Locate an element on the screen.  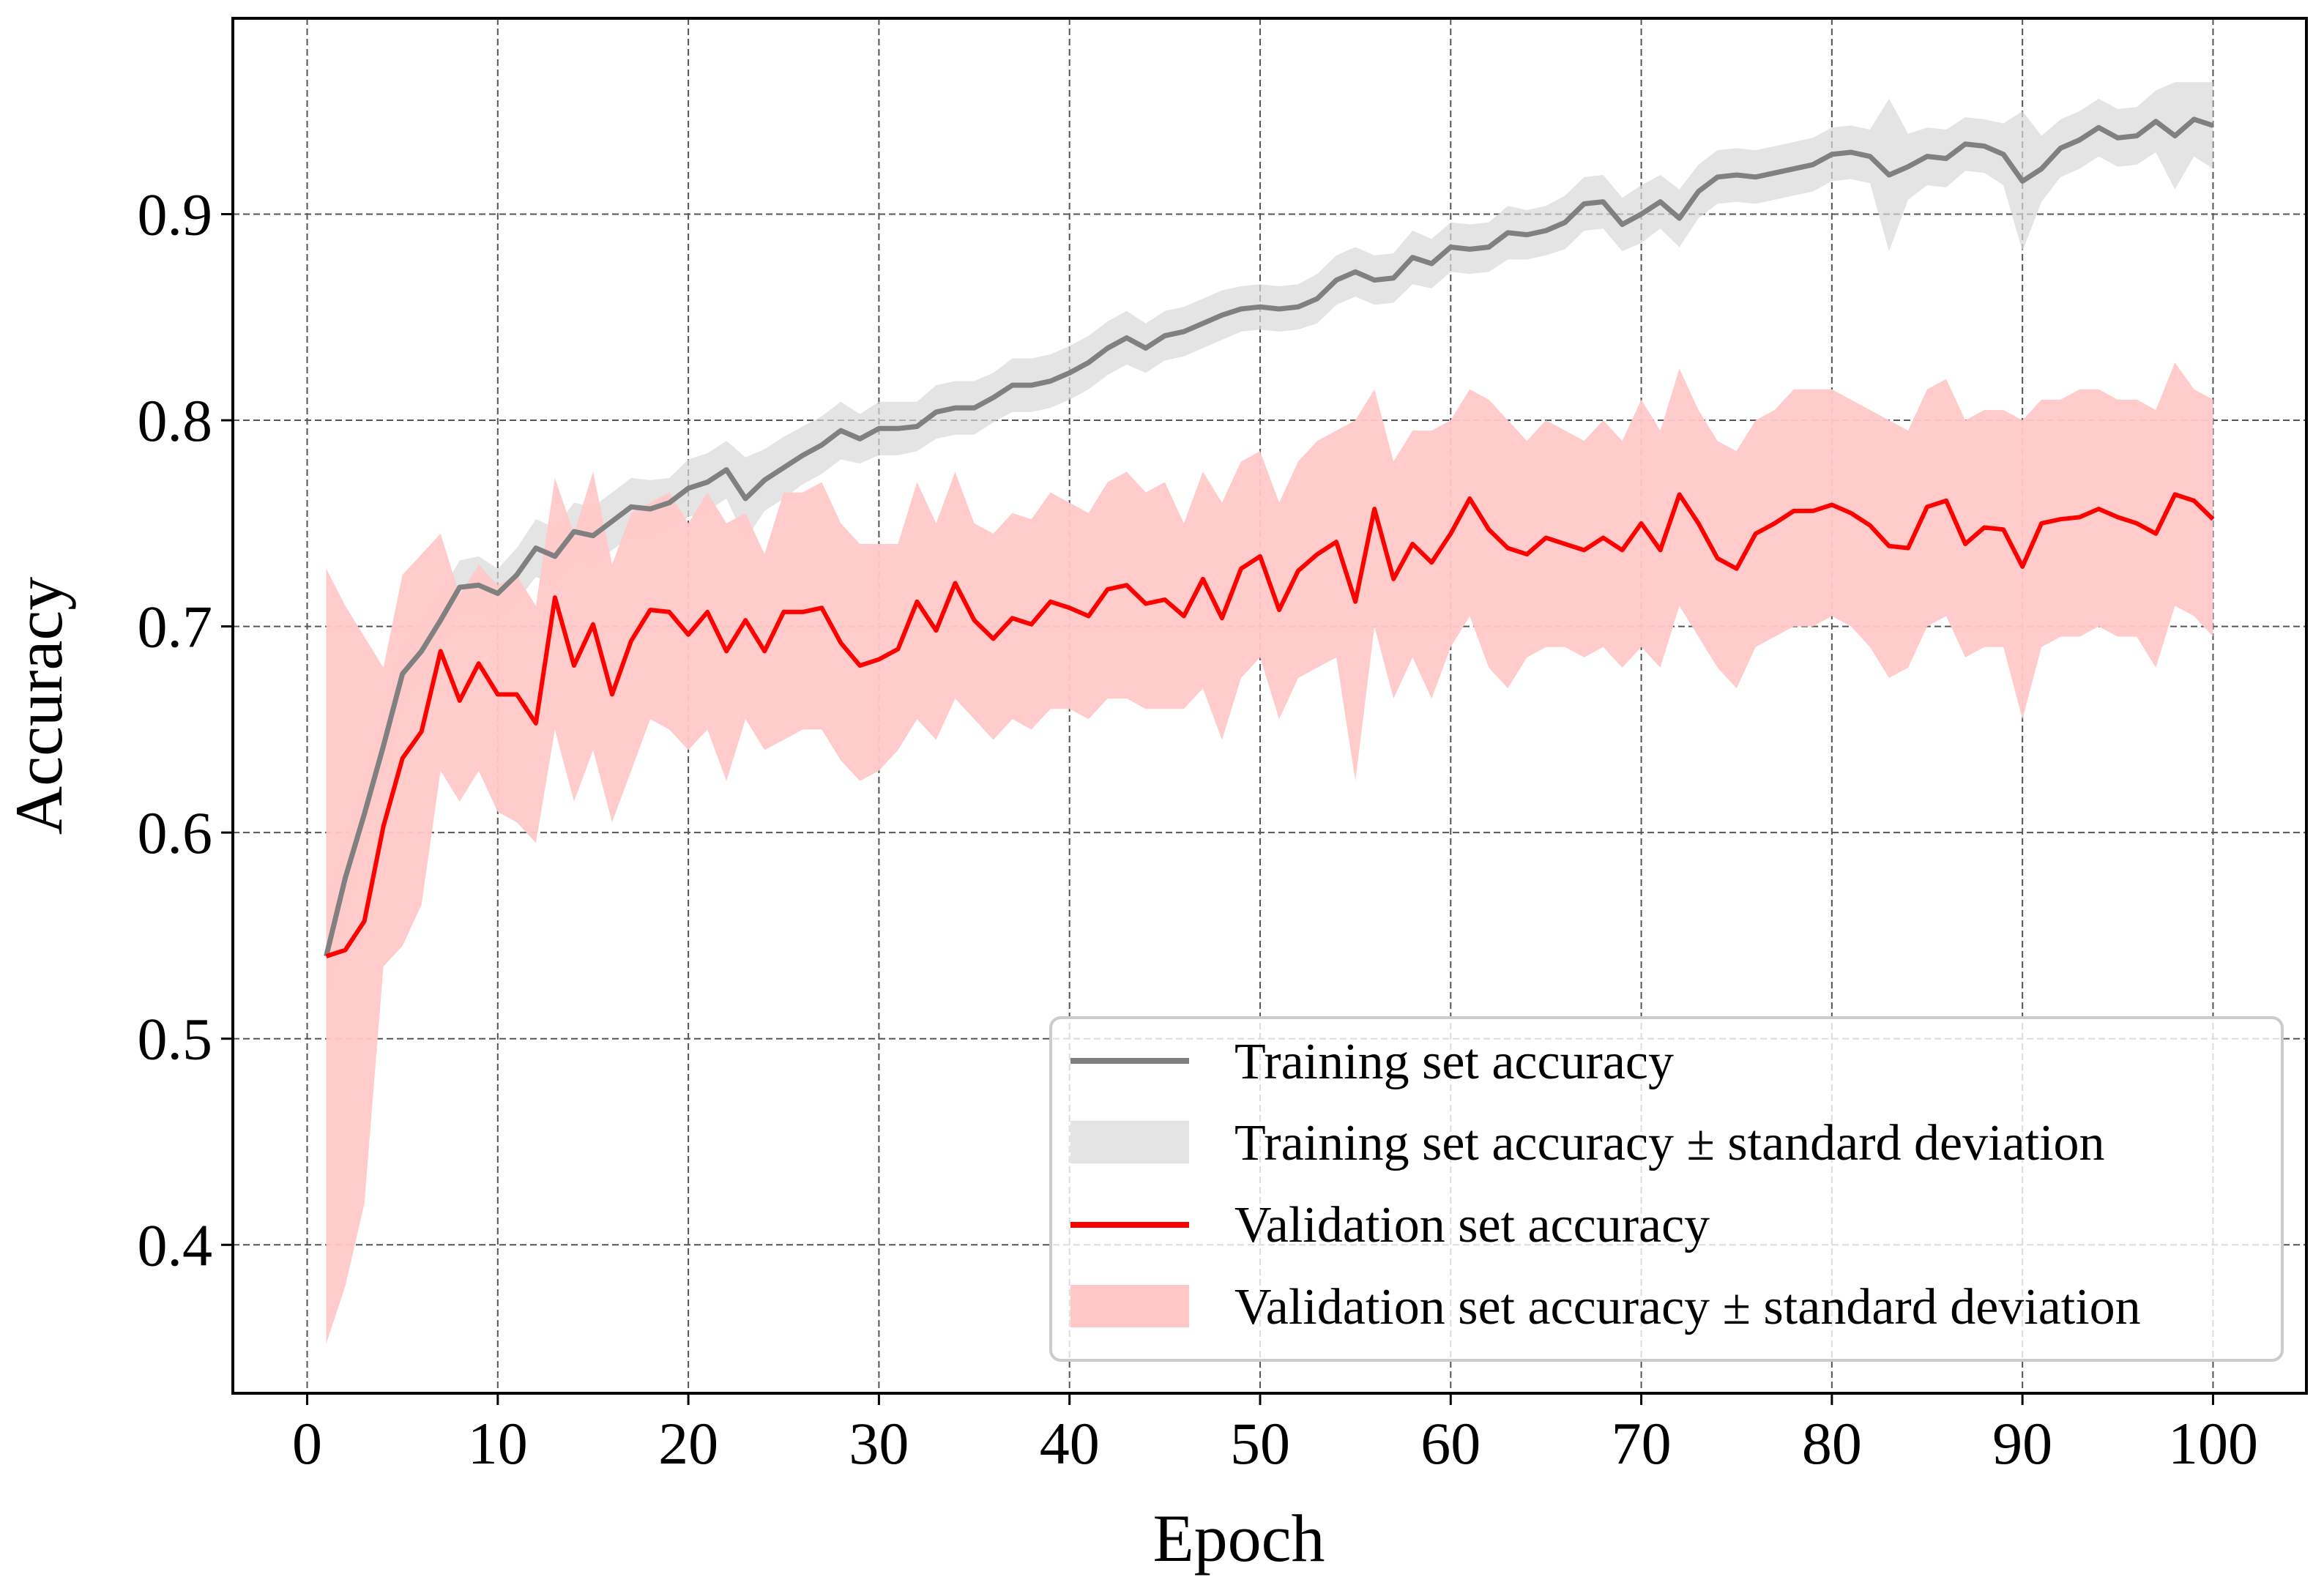
x-tick-label: 20 is located at coordinates (688, 1443).